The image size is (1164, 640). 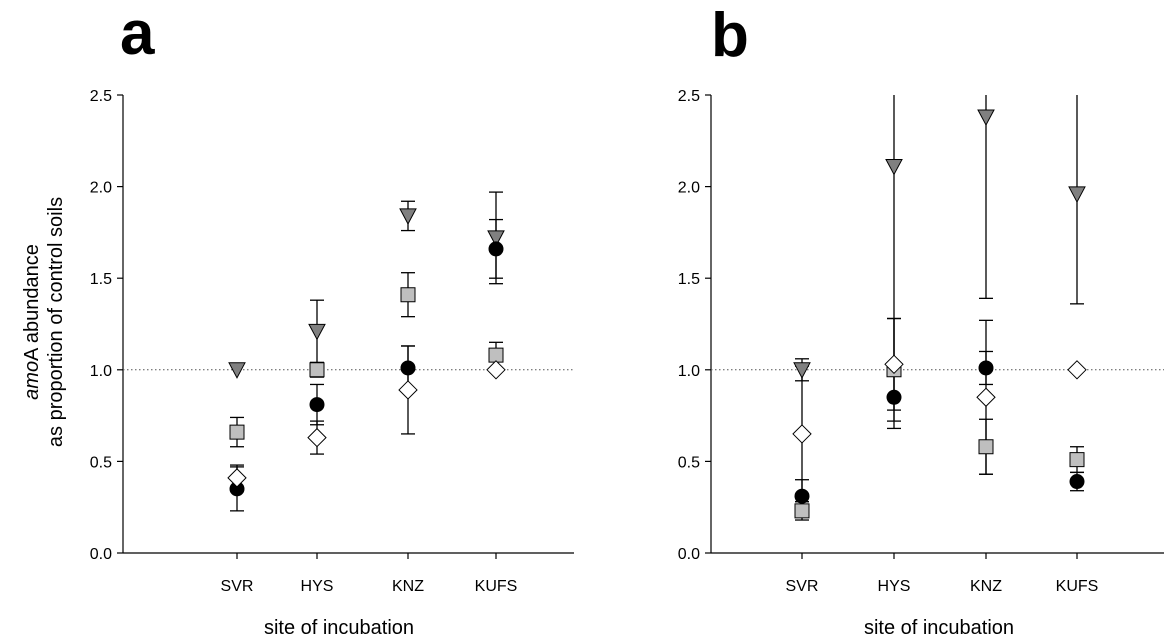 I want to click on y-axis-title-line2: as proportion of control soils, so click(x=56, y=322).